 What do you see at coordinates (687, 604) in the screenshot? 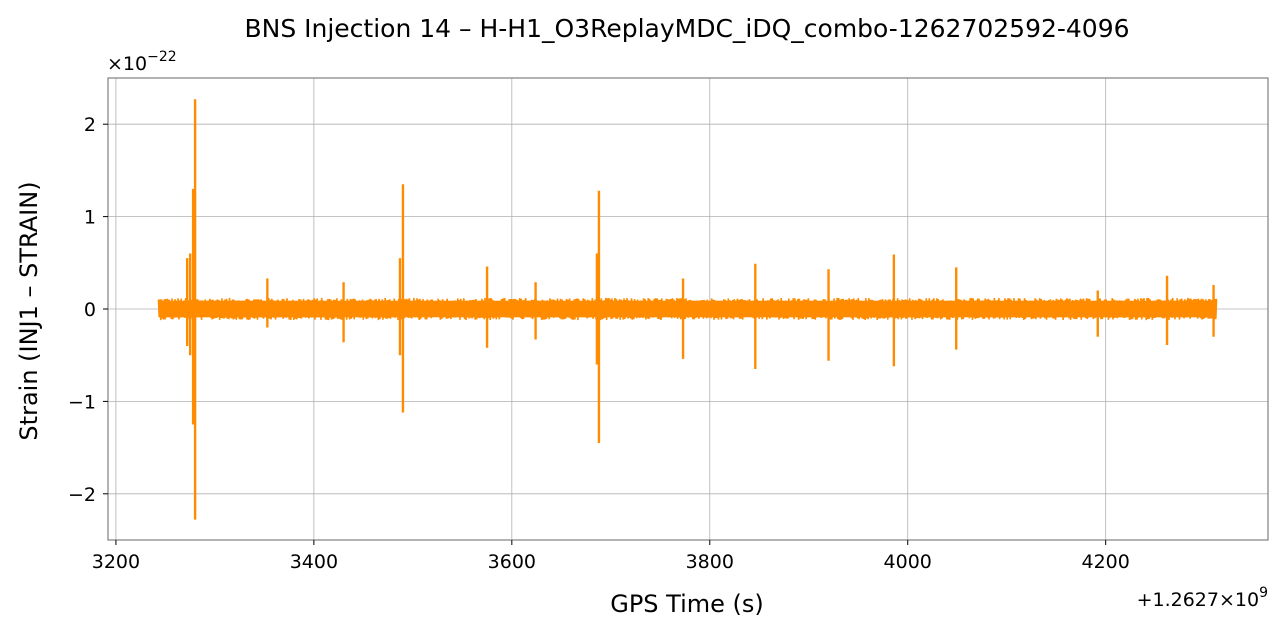
I see `x-axis-label: GPS Time (s)` at bounding box center [687, 604].